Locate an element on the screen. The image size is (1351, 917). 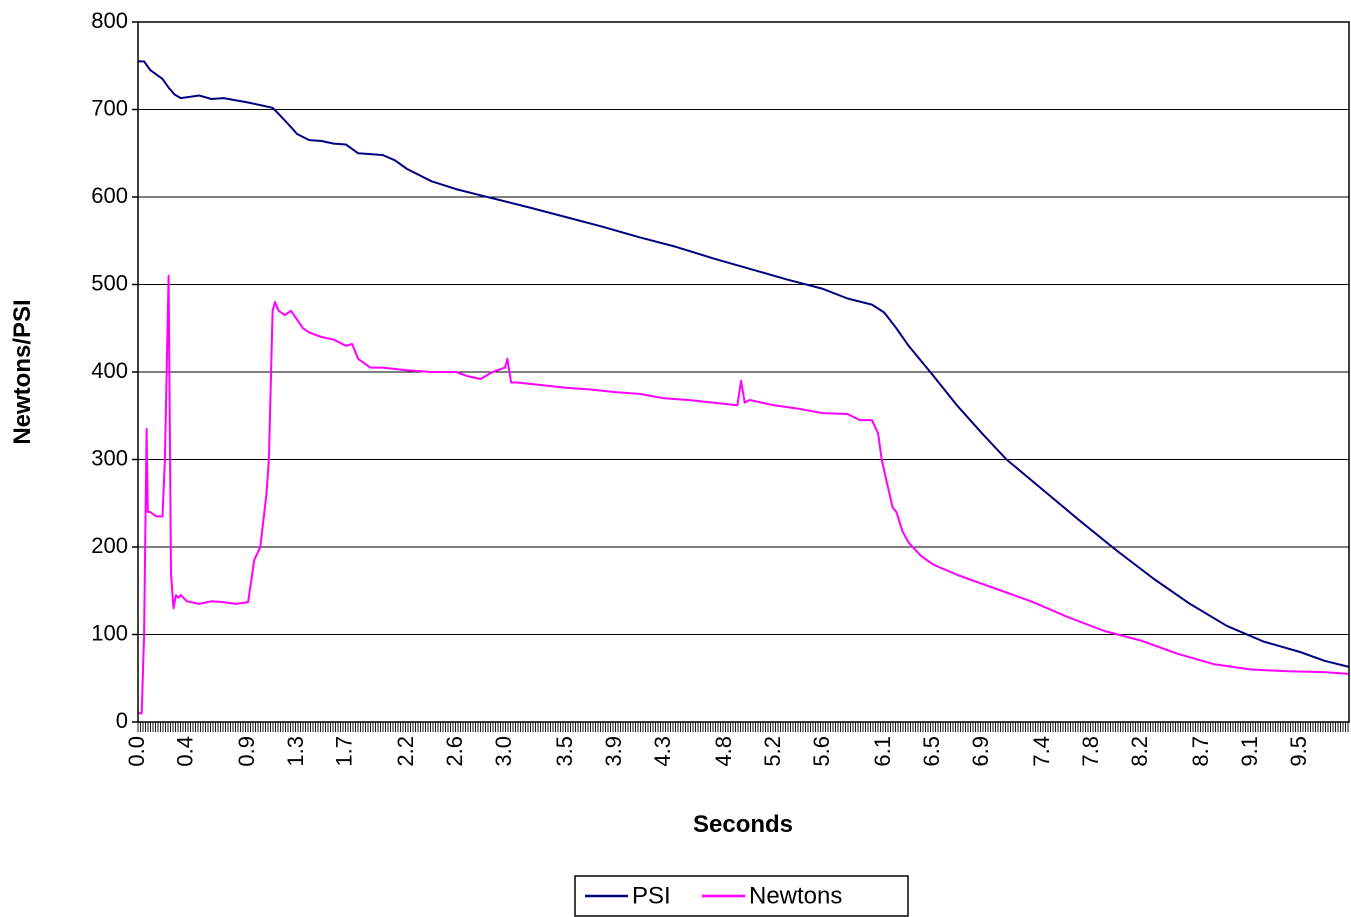
x-tick-label: 2.2 is located at coordinates (405, 751).